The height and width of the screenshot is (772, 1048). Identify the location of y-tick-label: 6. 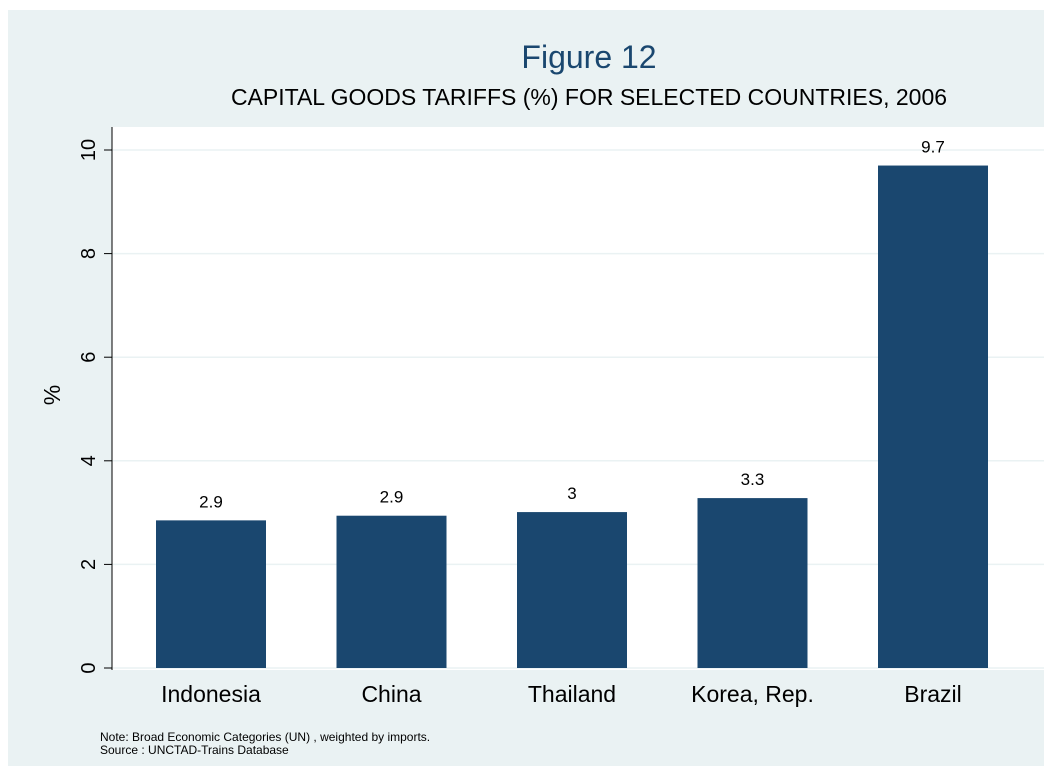
(89, 357).